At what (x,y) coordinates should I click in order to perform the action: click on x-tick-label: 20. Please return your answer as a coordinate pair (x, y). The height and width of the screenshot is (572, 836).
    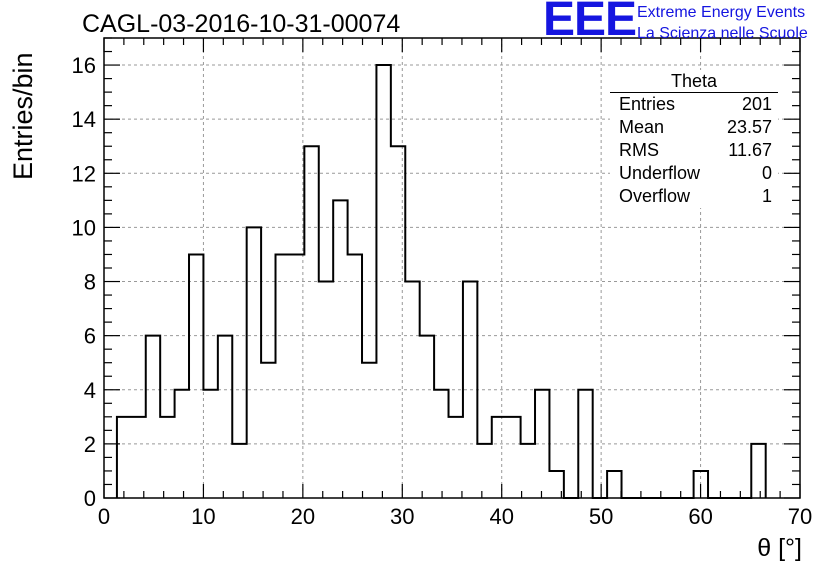
    Looking at the image, I should click on (303, 516).